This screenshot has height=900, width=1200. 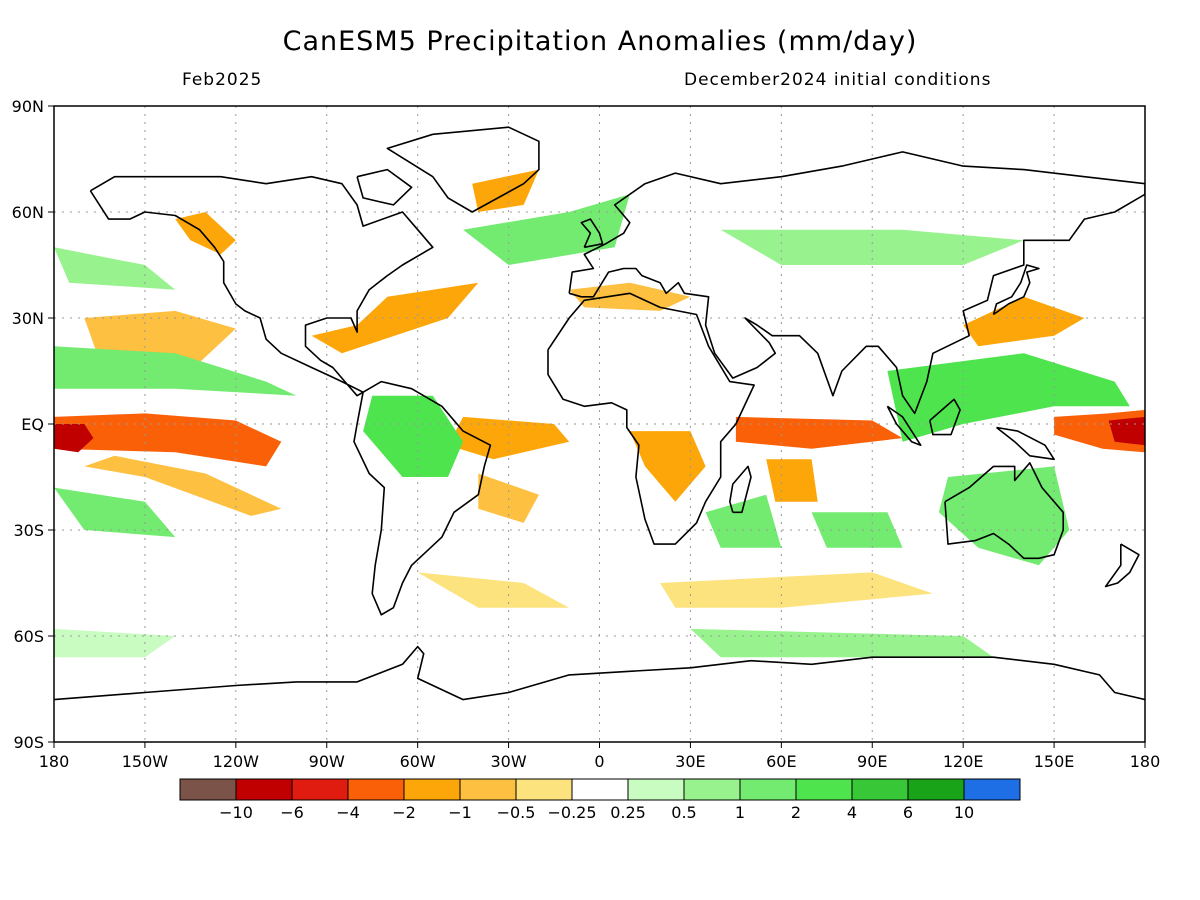 What do you see at coordinates (796, 812) in the screenshot?
I see `colorbar-label: 2` at bounding box center [796, 812].